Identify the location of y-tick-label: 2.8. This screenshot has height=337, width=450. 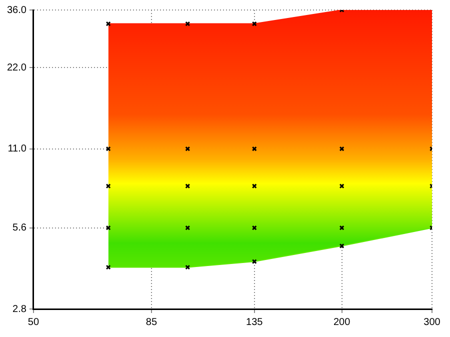
(19, 309).